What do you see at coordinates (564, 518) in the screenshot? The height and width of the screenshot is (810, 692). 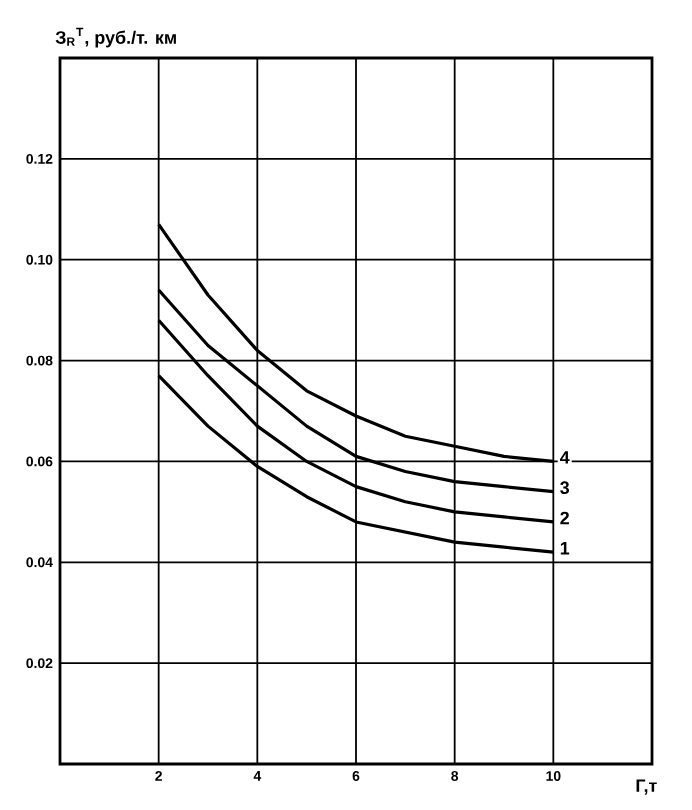 I see `series-label: 2` at bounding box center [564, 518].